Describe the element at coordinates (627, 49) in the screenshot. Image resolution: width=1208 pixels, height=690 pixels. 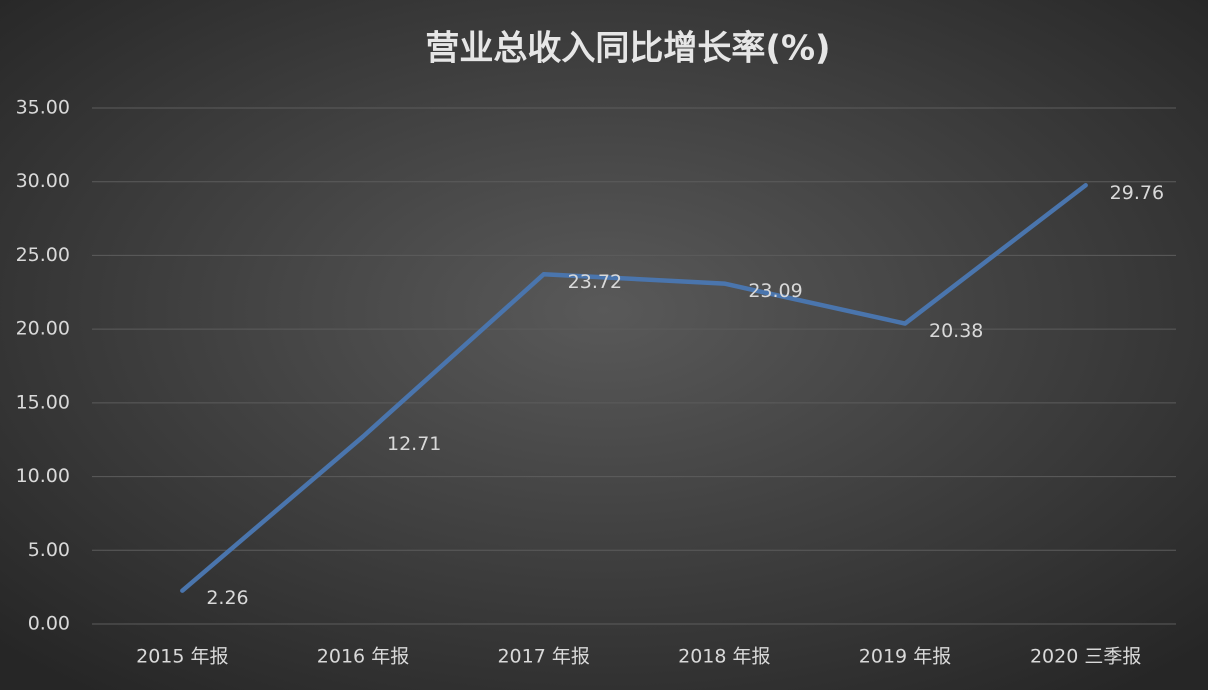
I see `chart-title: 营业总收入同比增长率(%)` at that location.